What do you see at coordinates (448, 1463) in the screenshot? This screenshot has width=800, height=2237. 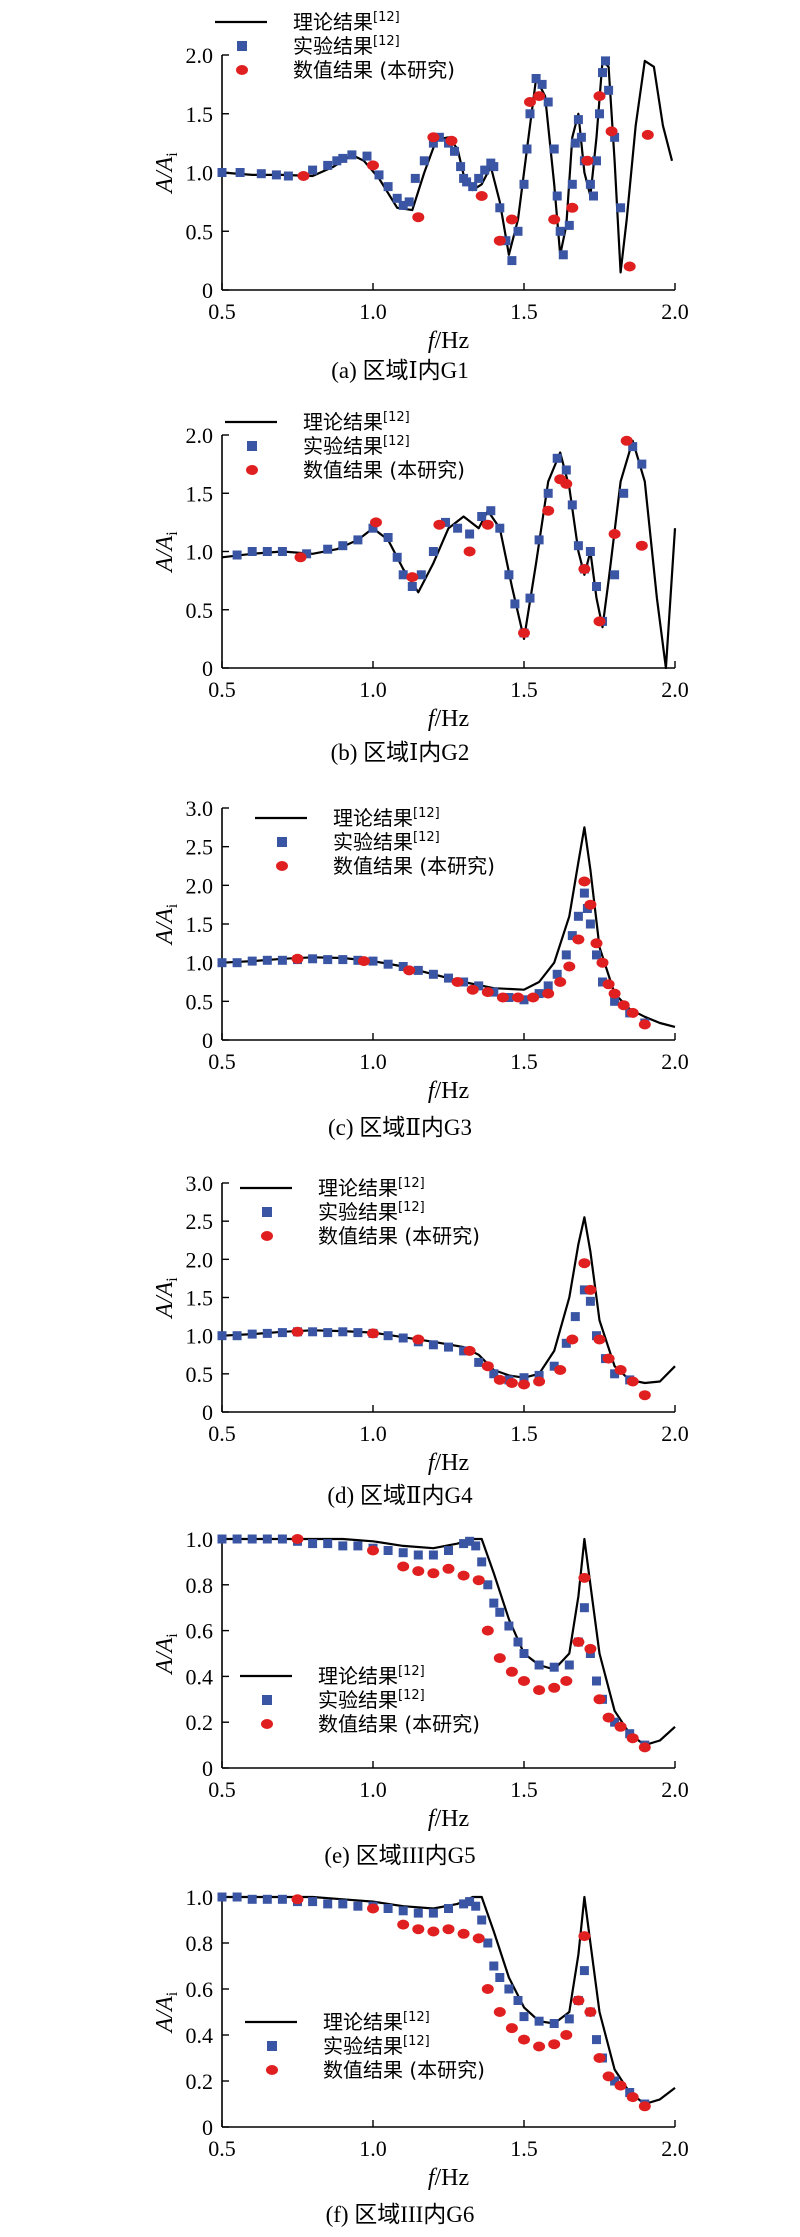 I see `x-axis-label: f/Hz` at bounding box center [448, 1463].